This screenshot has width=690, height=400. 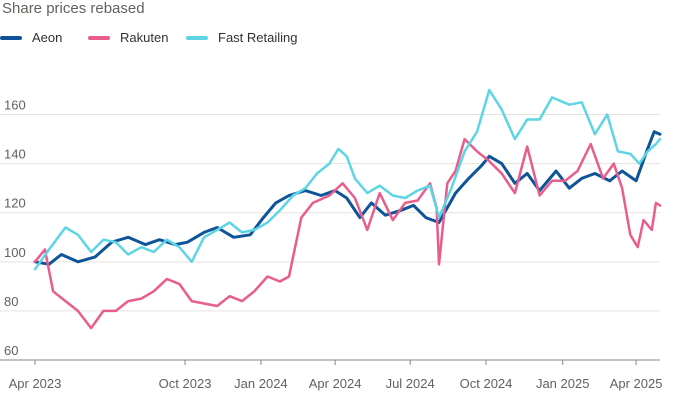 What do you see at coordinates (15, 154) in the screenshot?
I see `y-tick-label-140: 140` at bounding box center [15, 154].